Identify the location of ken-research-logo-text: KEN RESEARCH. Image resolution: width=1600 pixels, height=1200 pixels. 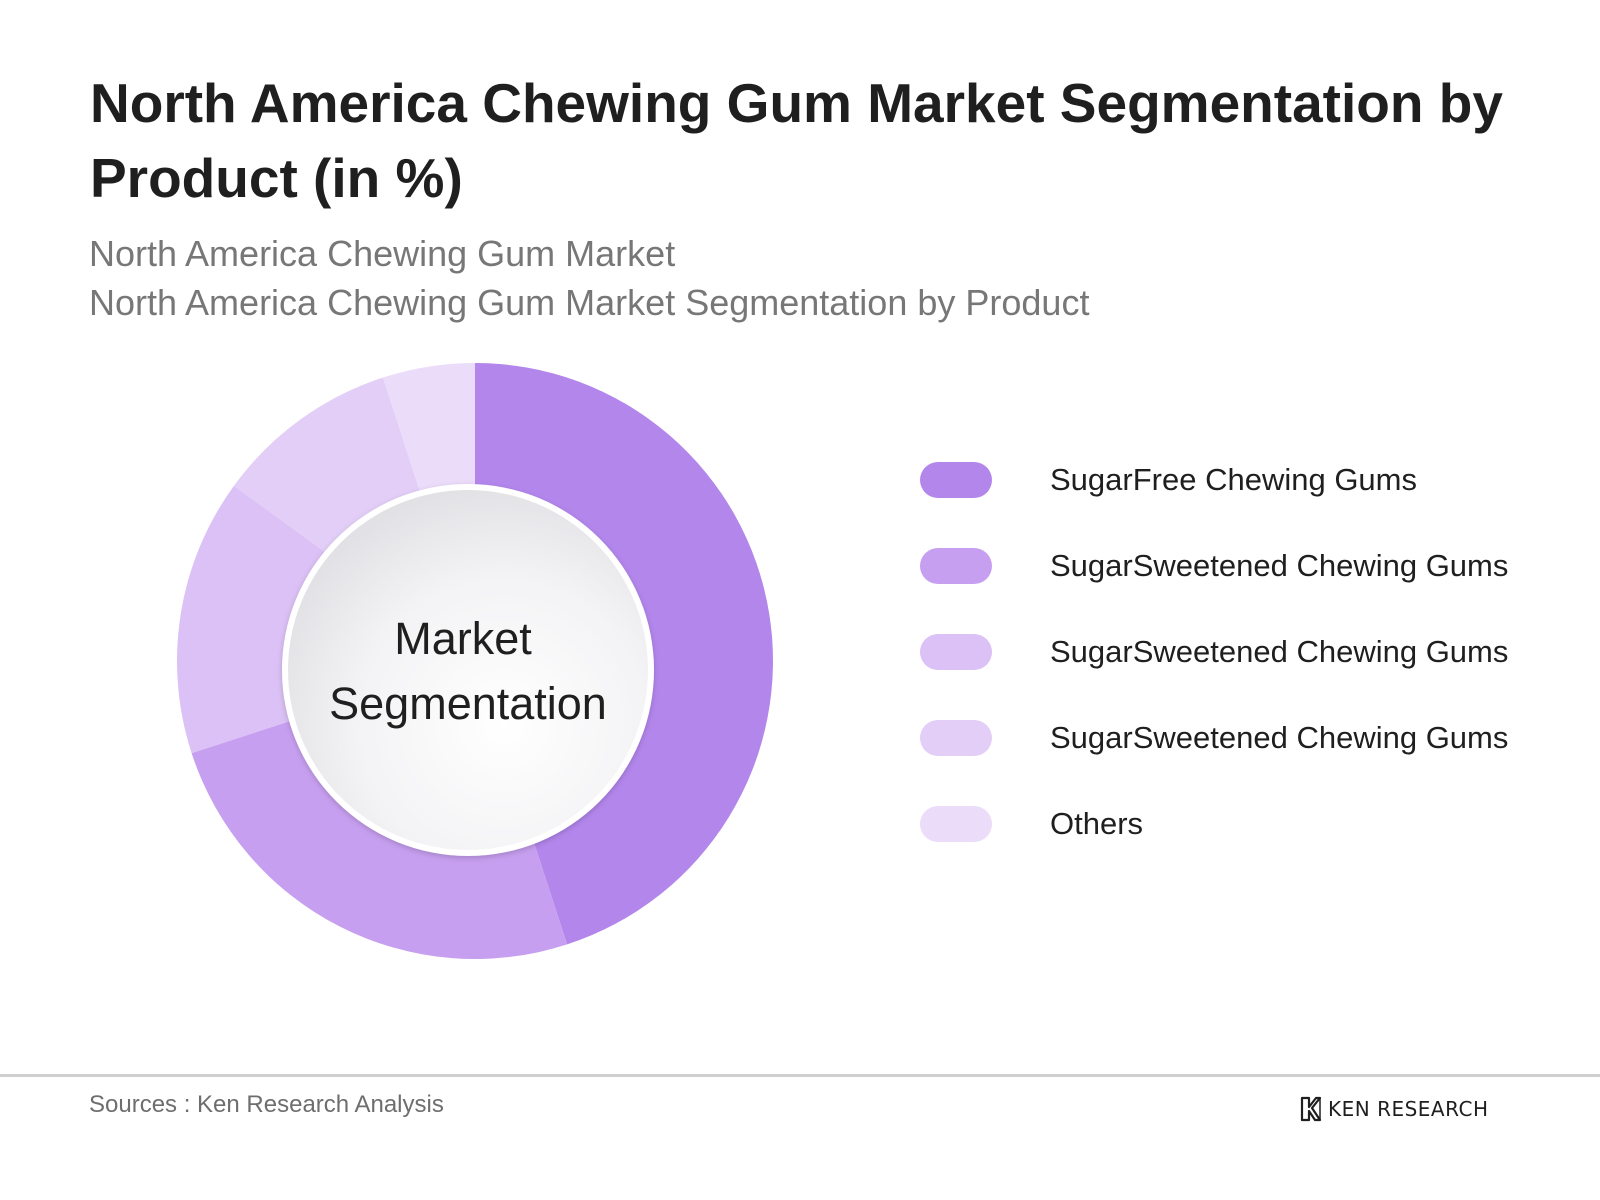
(1408, 1109).